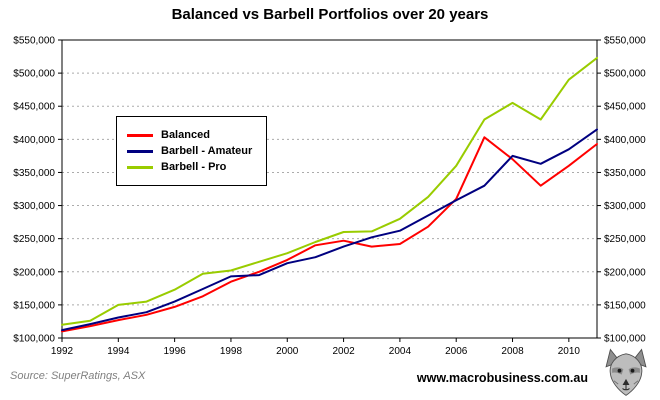 The width and height of the screenshot is (660, 400). Describe the element at coordinates (625, 173) in the screenshot. I see `y-axis-tick-label-right: $350,000` at that location.